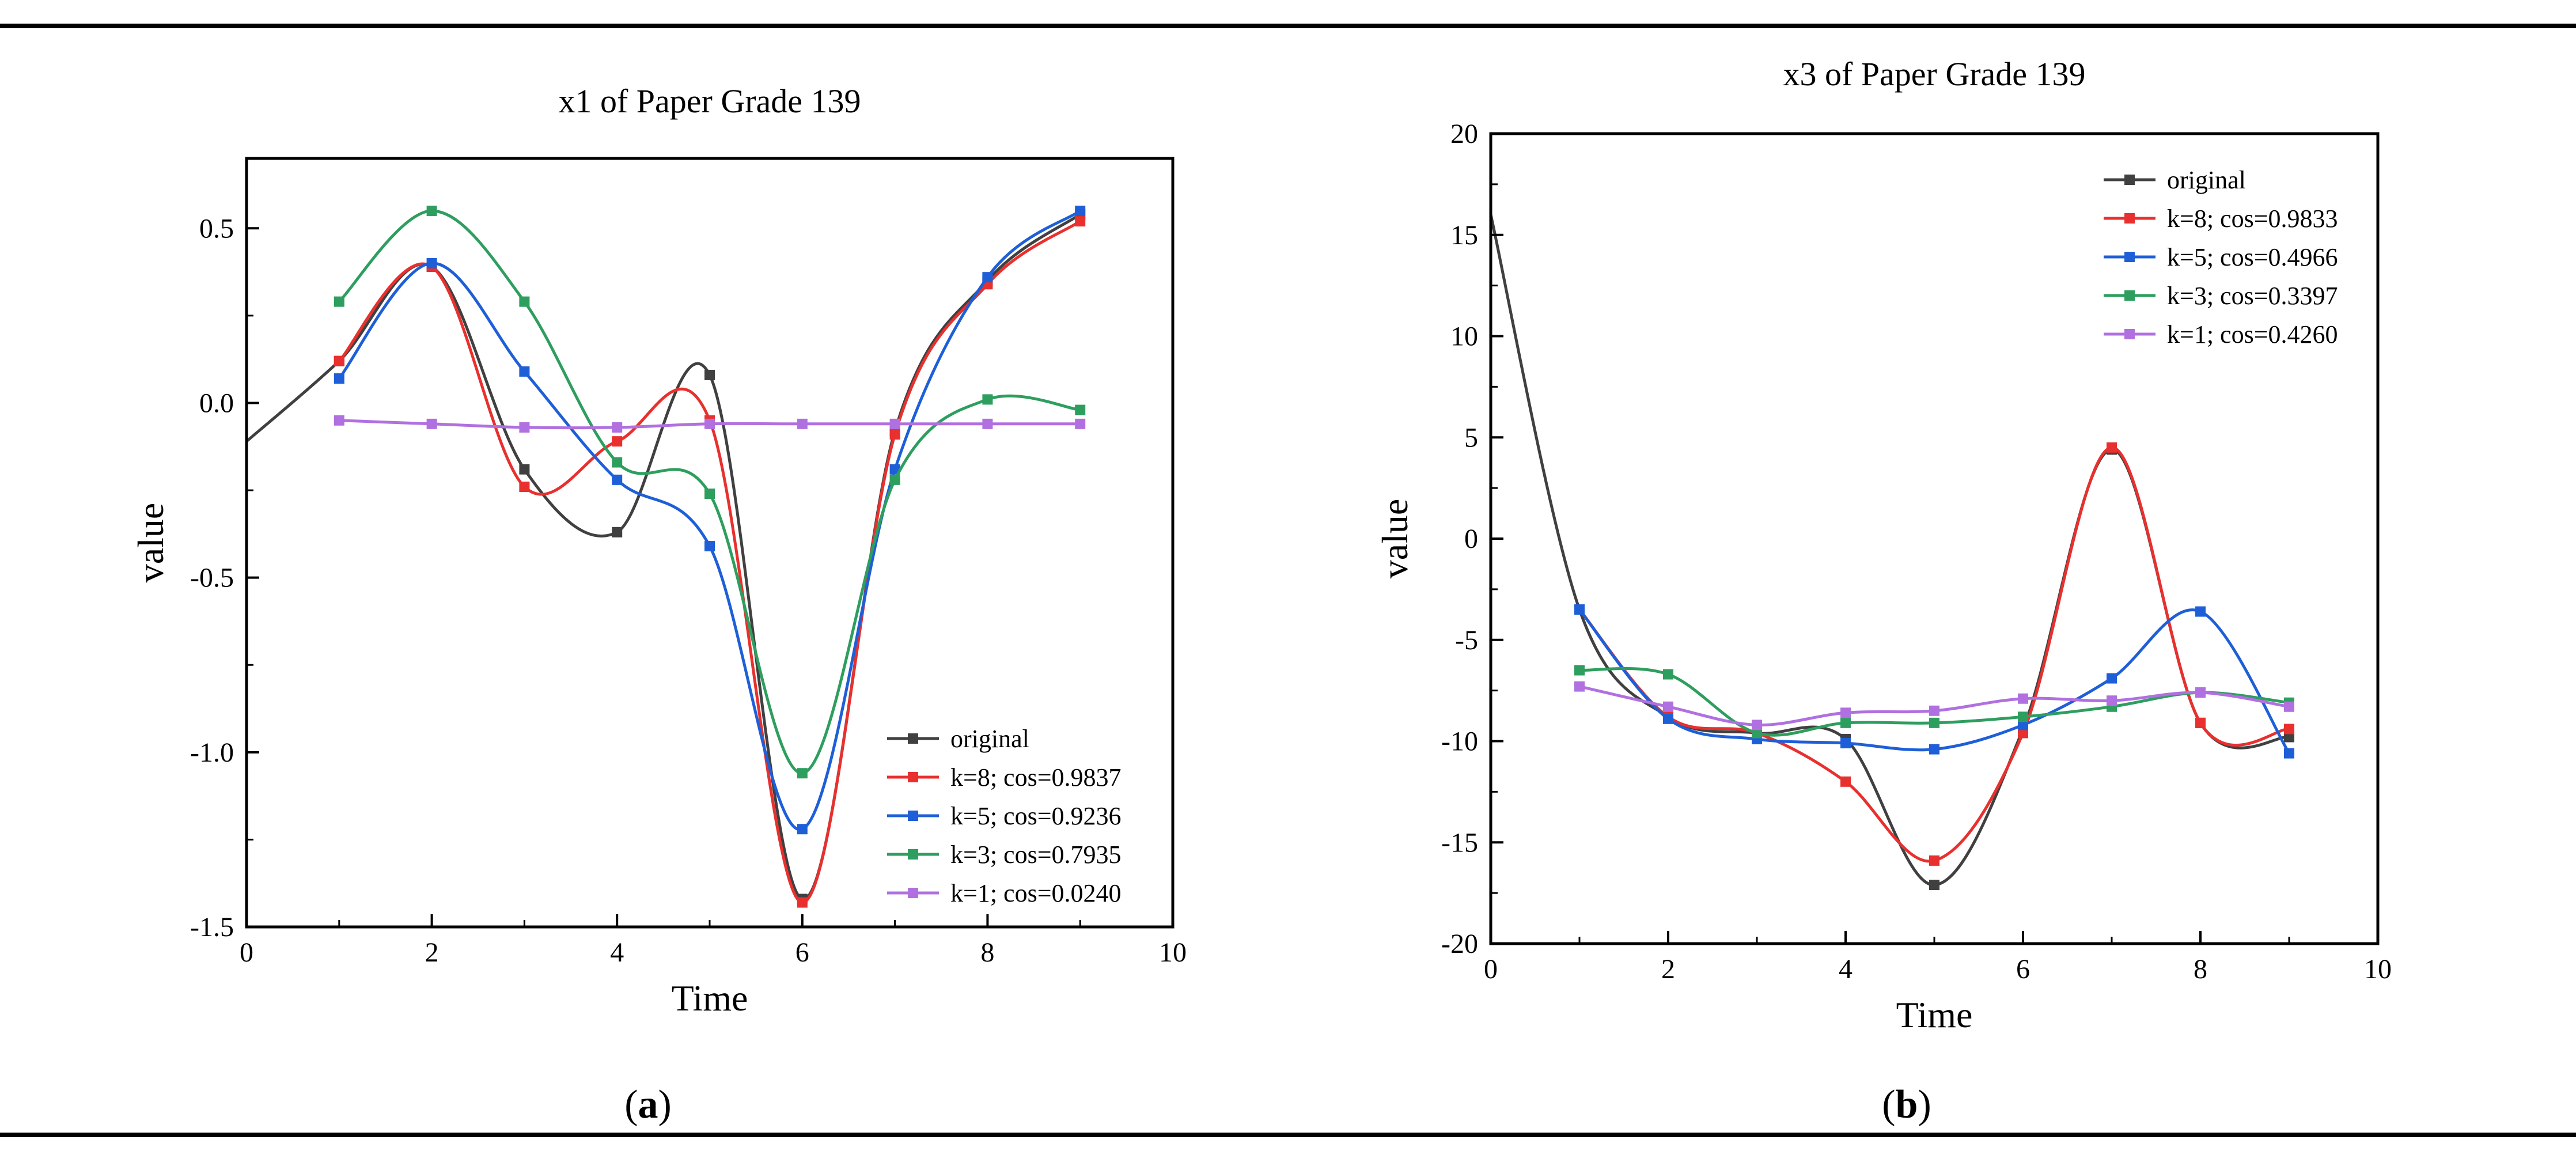 The height and width of the screenshot is (1166, 2576). I want to click on y-tick-label: 5, so click(1471, 437).